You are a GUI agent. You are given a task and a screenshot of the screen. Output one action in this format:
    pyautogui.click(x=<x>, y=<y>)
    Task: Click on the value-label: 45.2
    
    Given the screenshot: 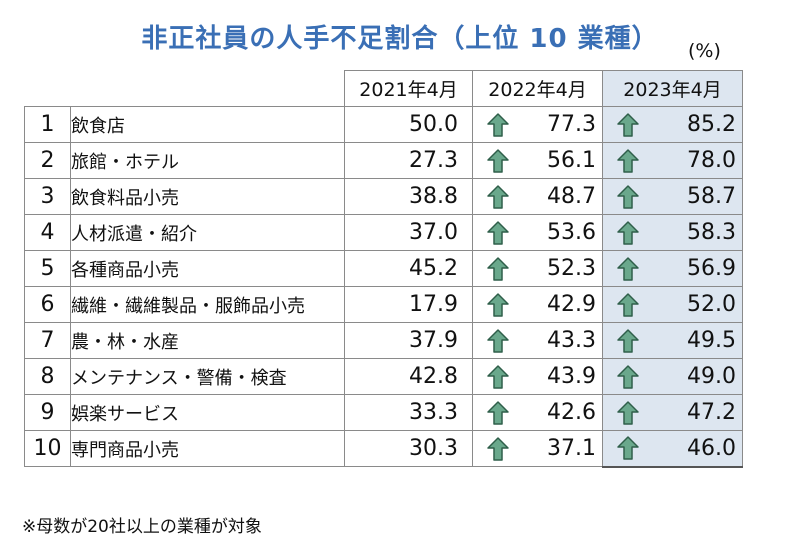 What is the action you would take?
    pyautogui.click(x=433, y=268)
    